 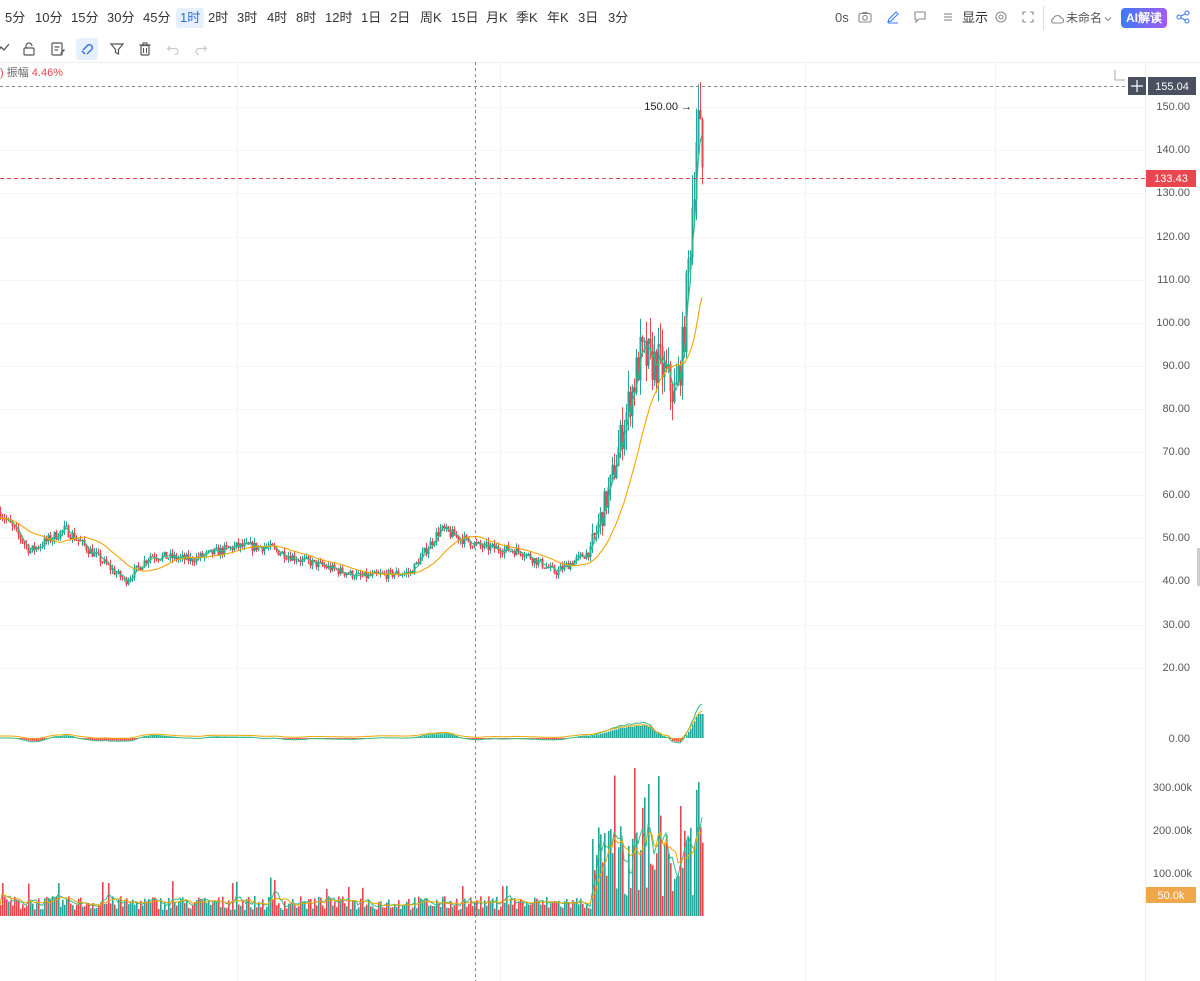 I want to click on crosshair-plus-box, so click(x=1137, y=86).